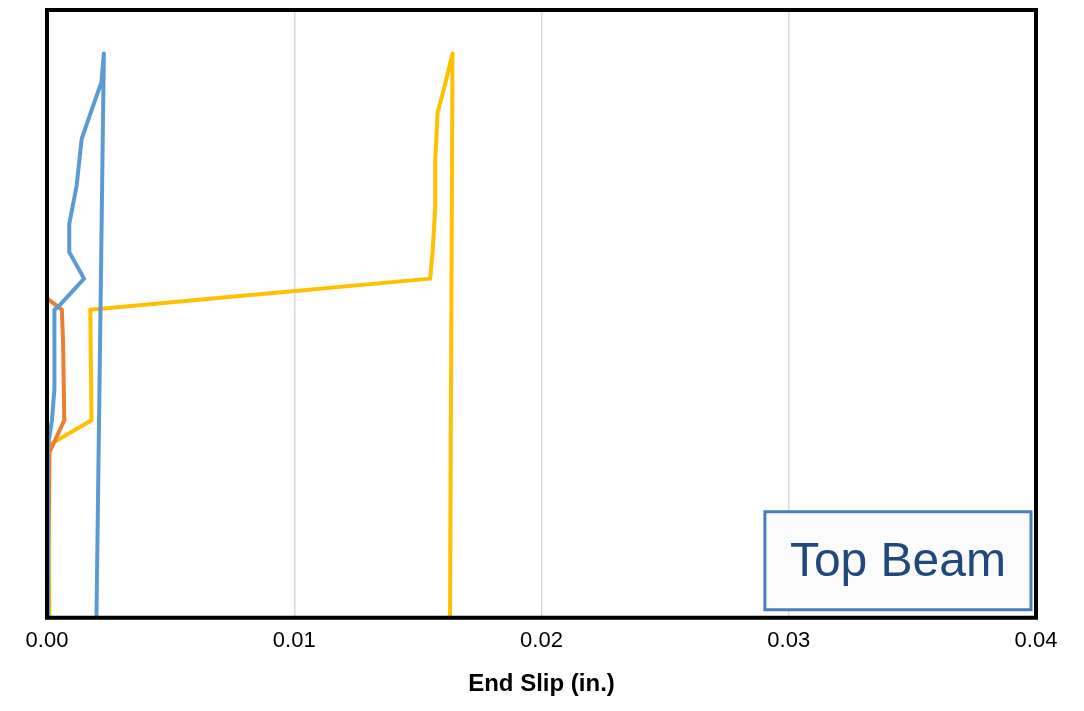 The image size is (1084, 711). What do you see at coordinates (294, 640) in the screenshot?
I see `x-tick-label: 0.01` at bounding box center [294, 640].